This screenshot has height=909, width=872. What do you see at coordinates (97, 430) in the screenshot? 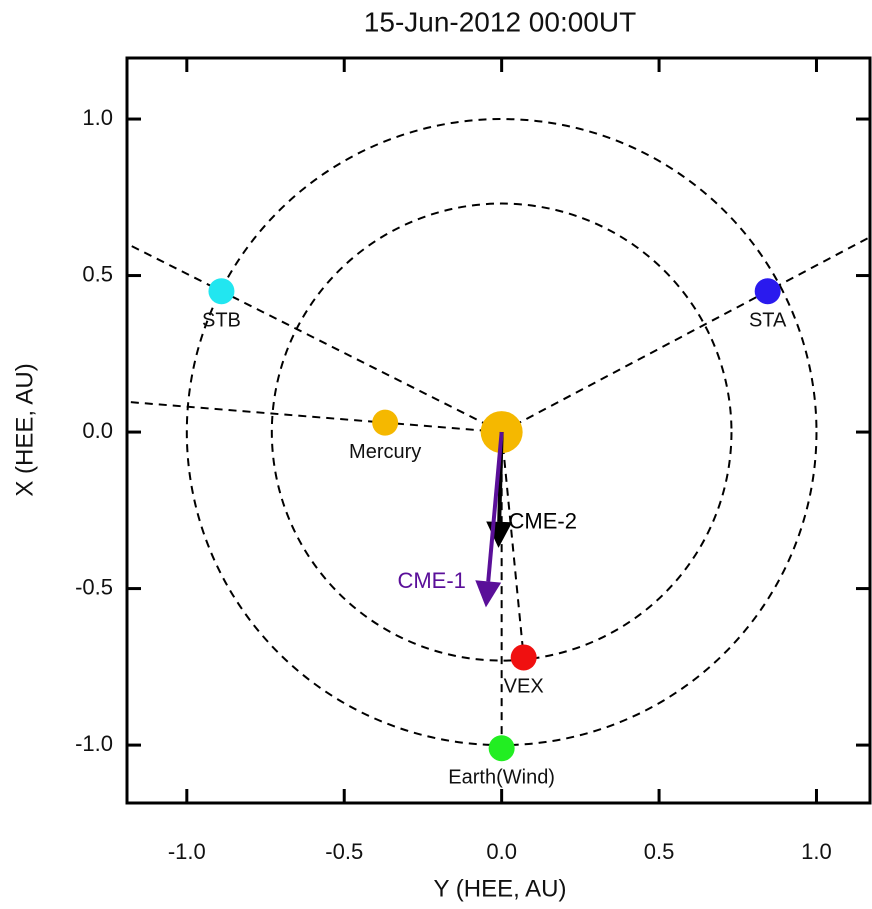
I see `y-tick-label: 0.0` at bounding box center [97, 430].